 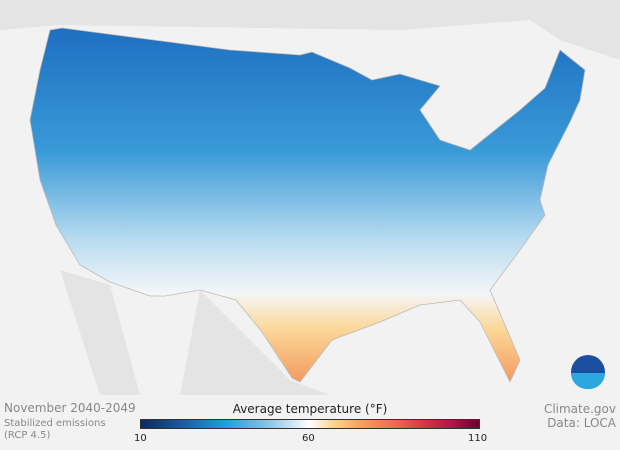 I want to click on legend-mid: 60, so click(x=308, y=438).